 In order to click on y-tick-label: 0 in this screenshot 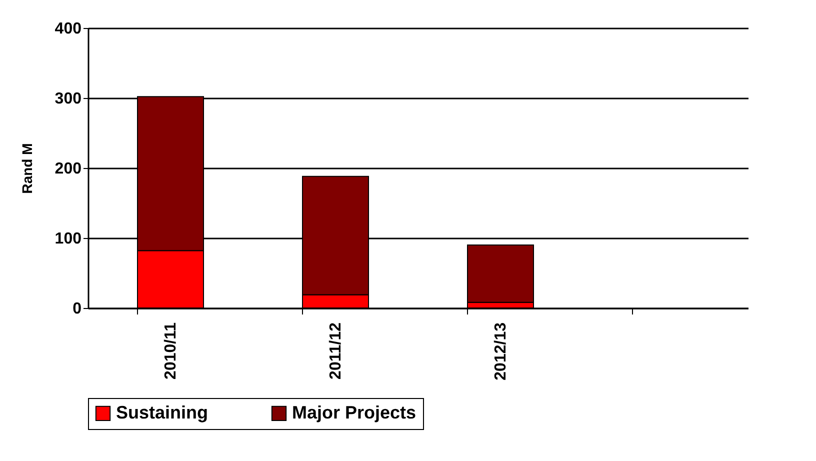, I will do `click(77, 309)`.